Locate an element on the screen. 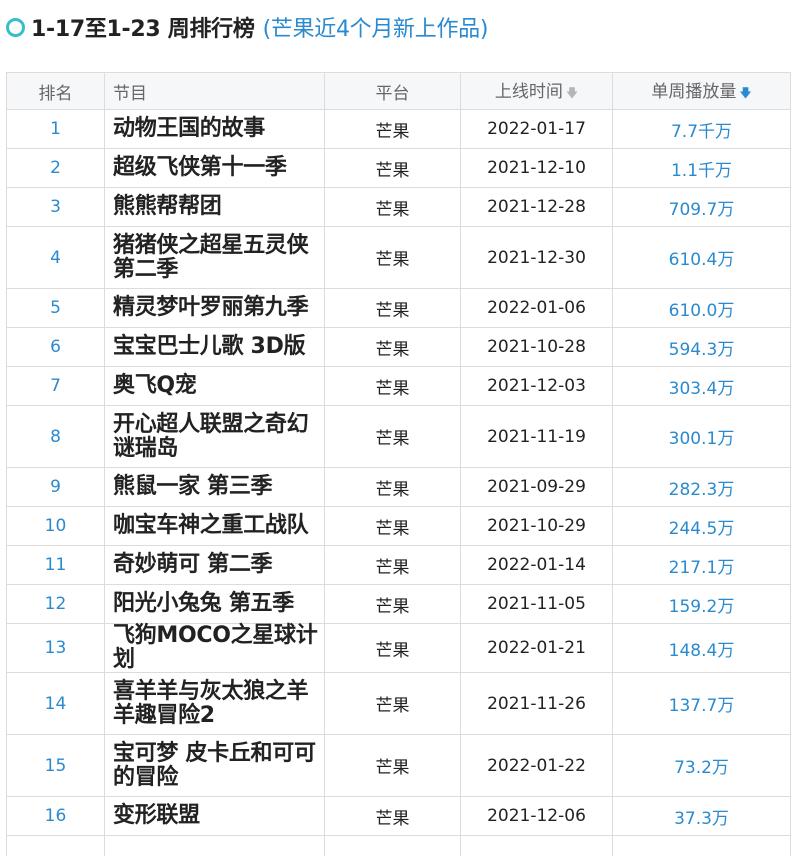  title-cell: 超级飞侠第十一季 is located at coordinates (215, 168).